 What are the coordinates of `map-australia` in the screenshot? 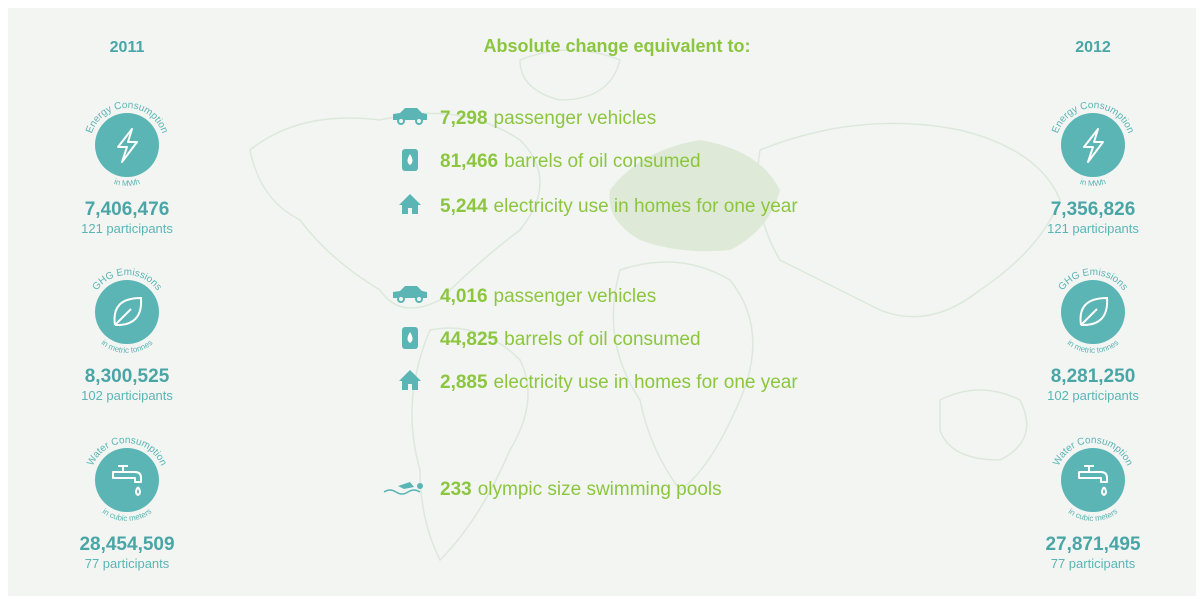 It's located at (983, 425).